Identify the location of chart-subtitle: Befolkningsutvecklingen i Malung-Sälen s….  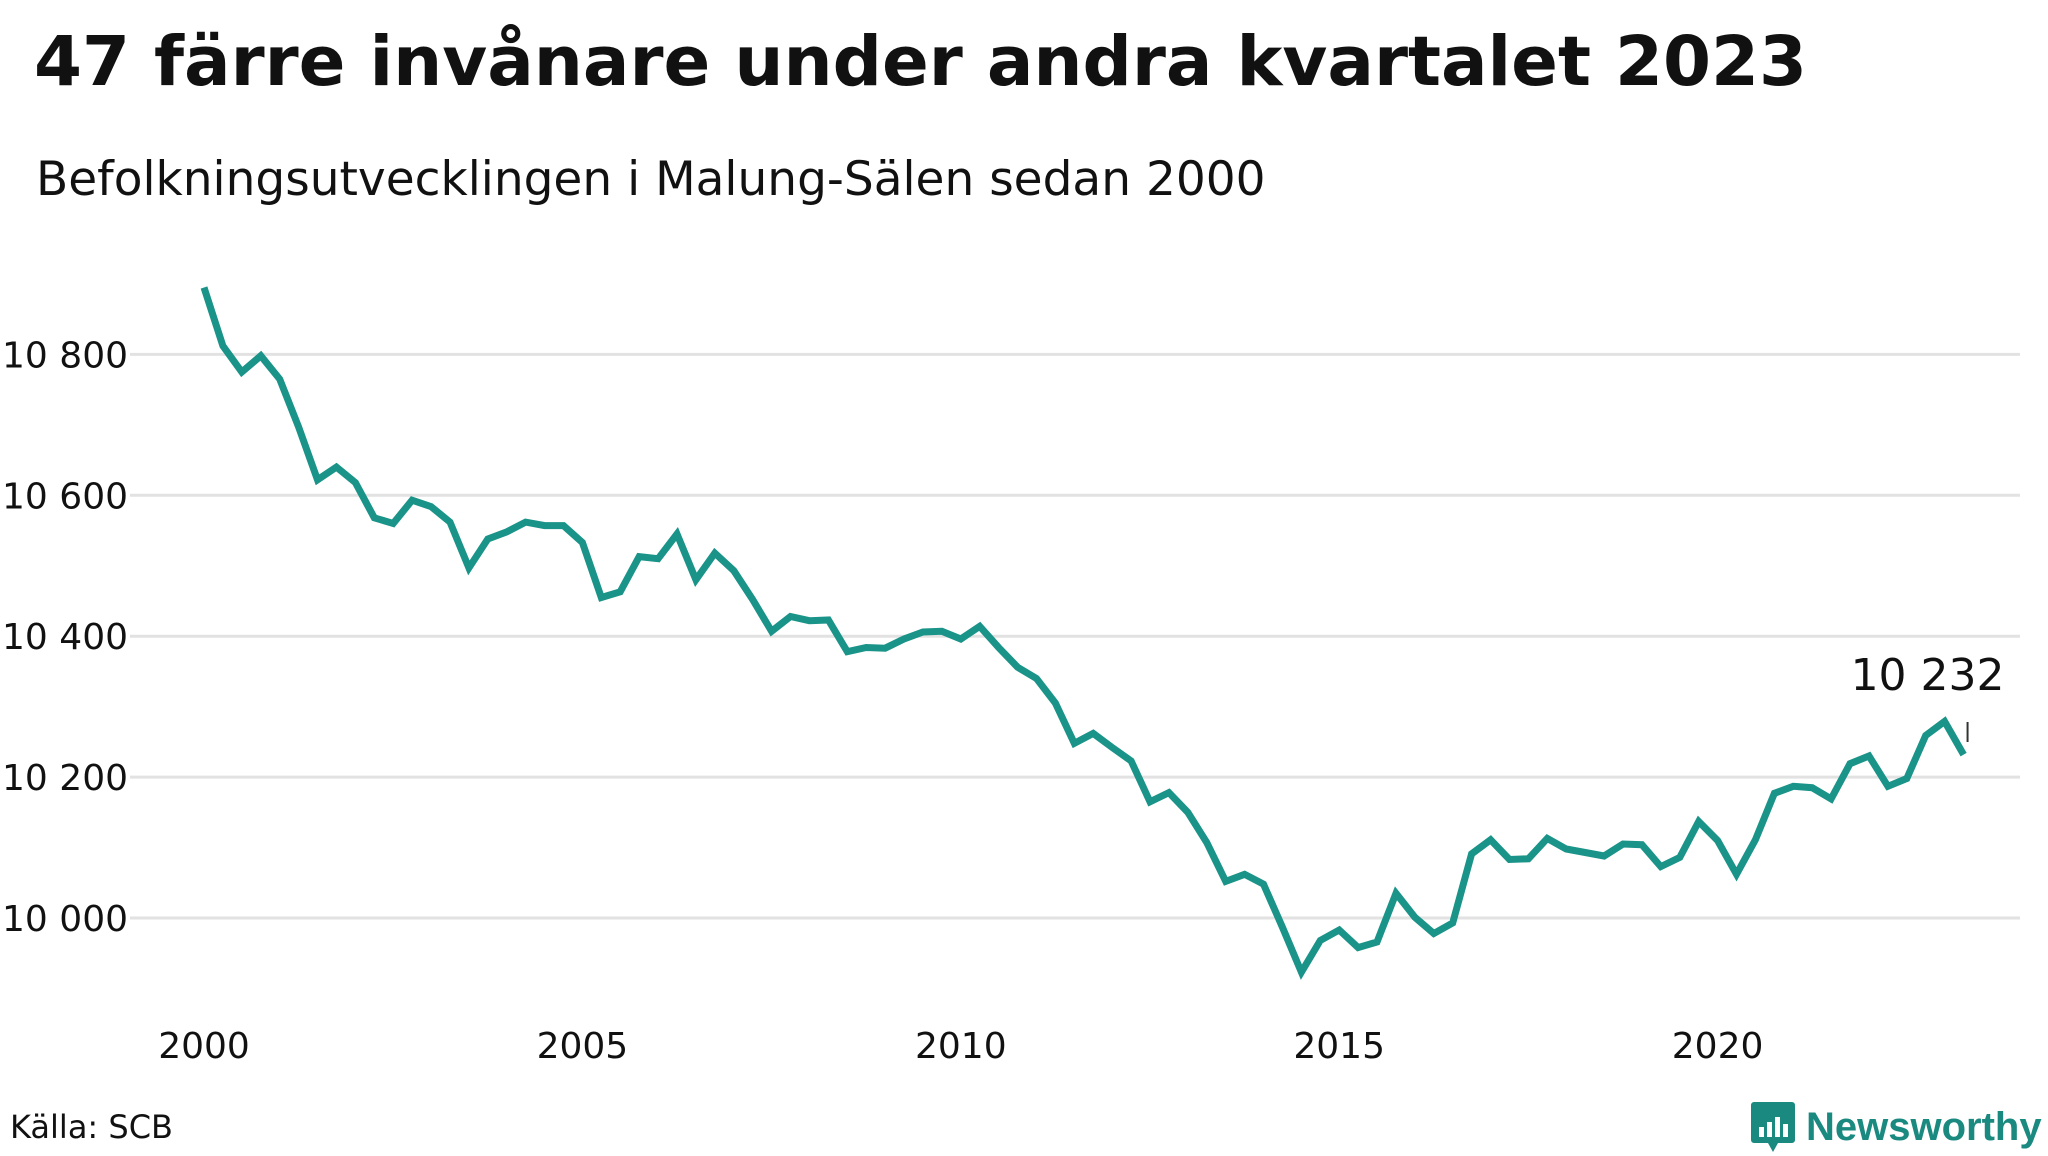
(651, 179).